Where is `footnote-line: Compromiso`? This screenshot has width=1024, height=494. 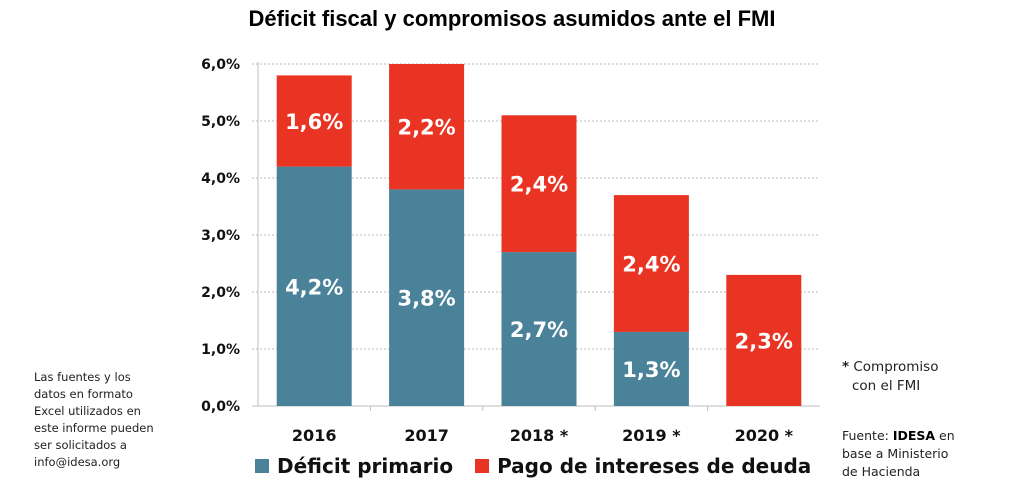 footnote-line: Compromiso is located at coordinates (896, 367).